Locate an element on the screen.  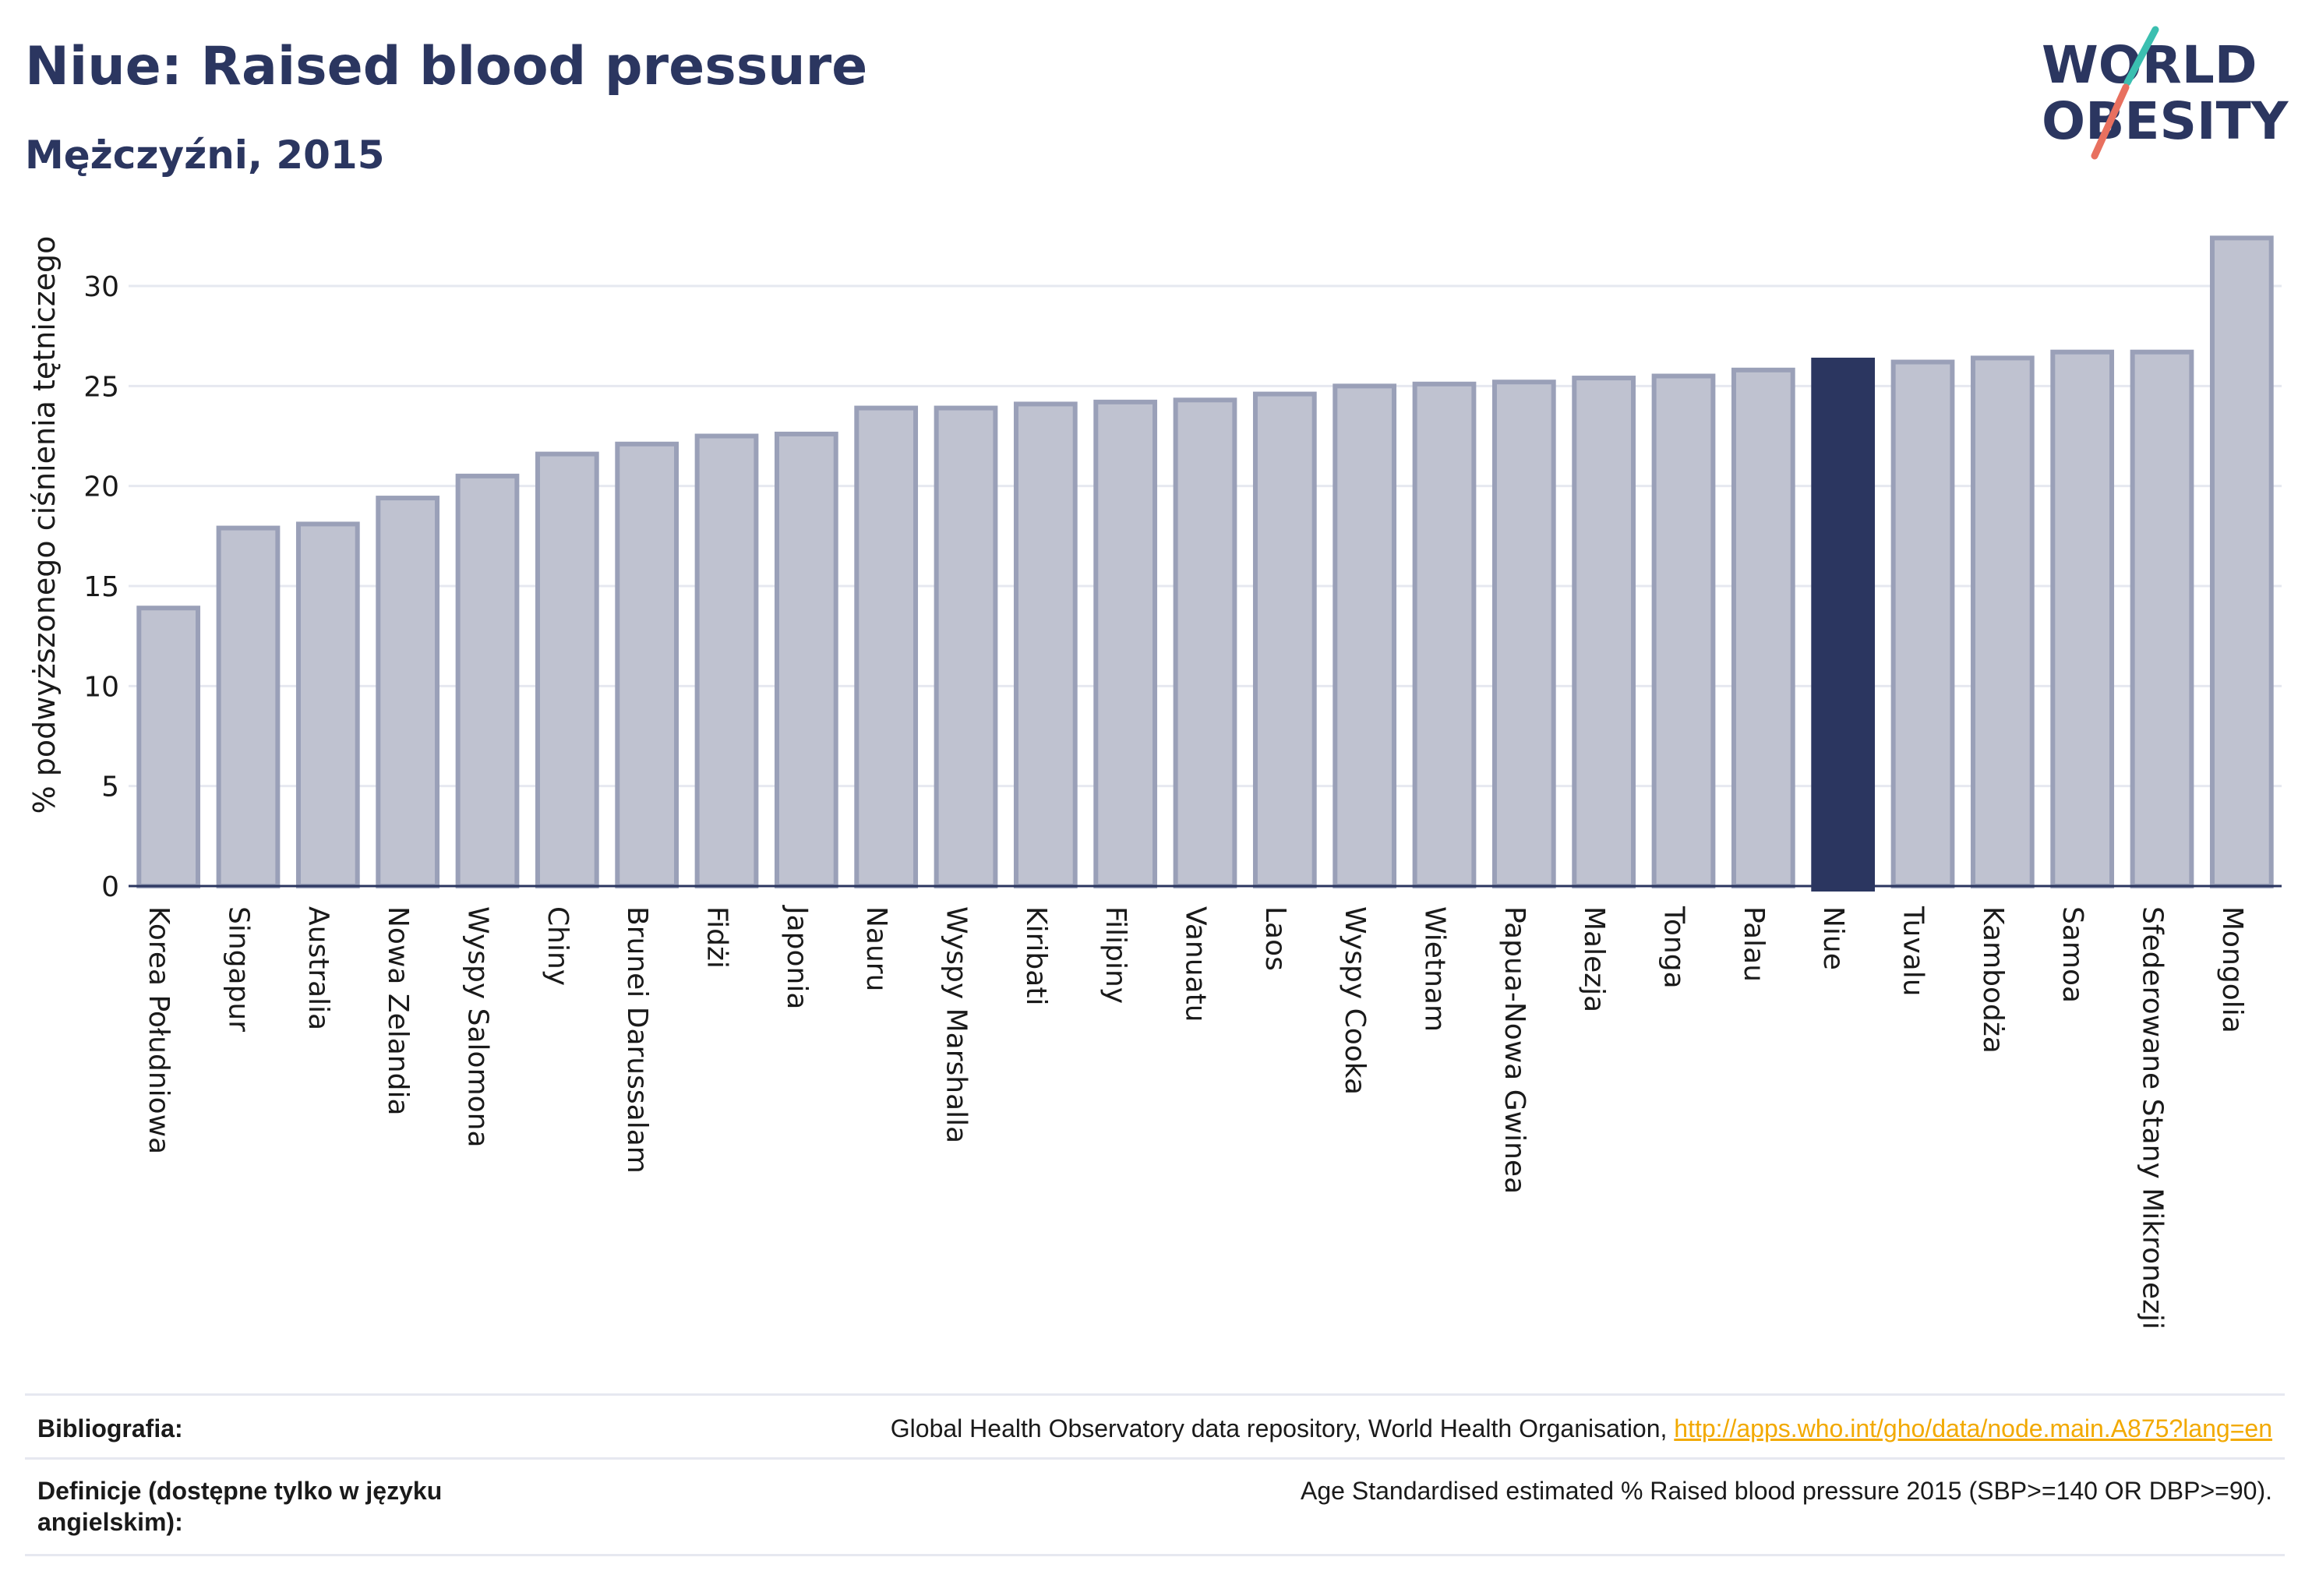
y-tick-label: 10 is located at coordinates (101, 687).